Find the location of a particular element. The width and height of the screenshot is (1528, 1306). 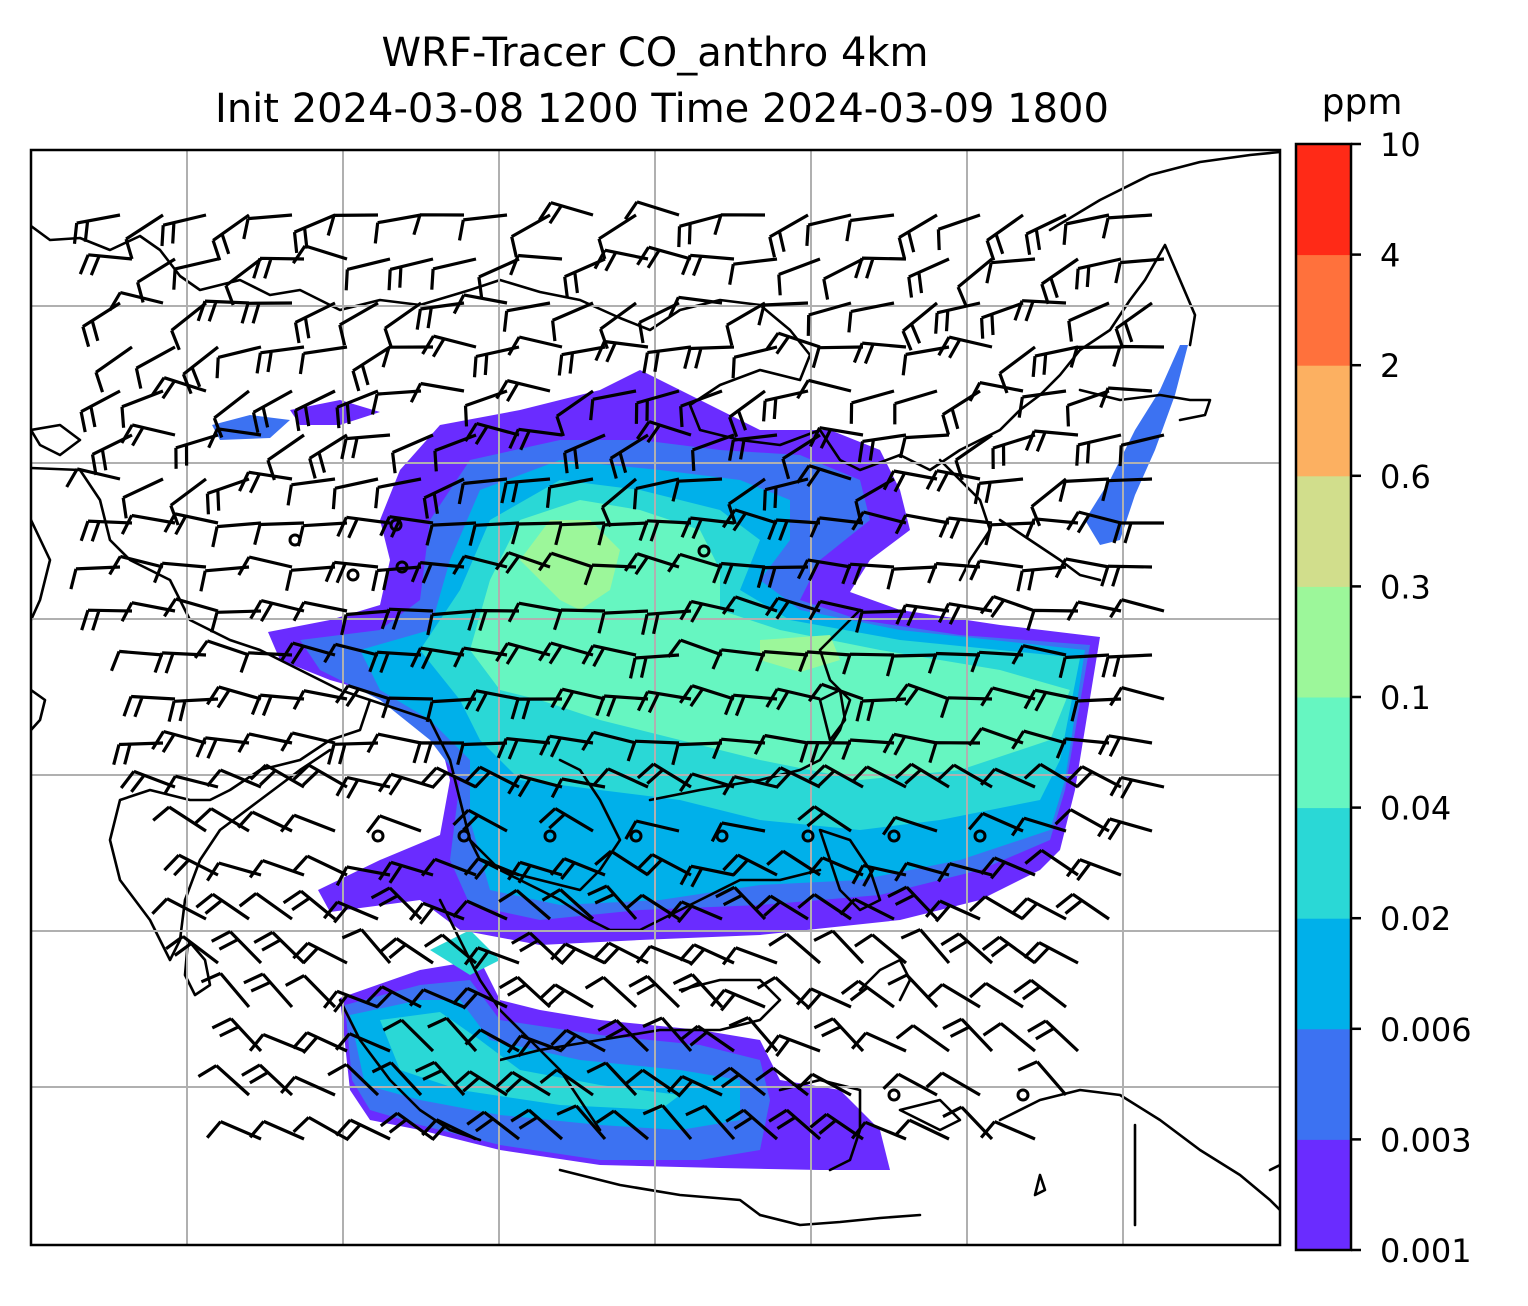

colorbar-tick-label: 0.02 is located at coordinates (1415, 919).